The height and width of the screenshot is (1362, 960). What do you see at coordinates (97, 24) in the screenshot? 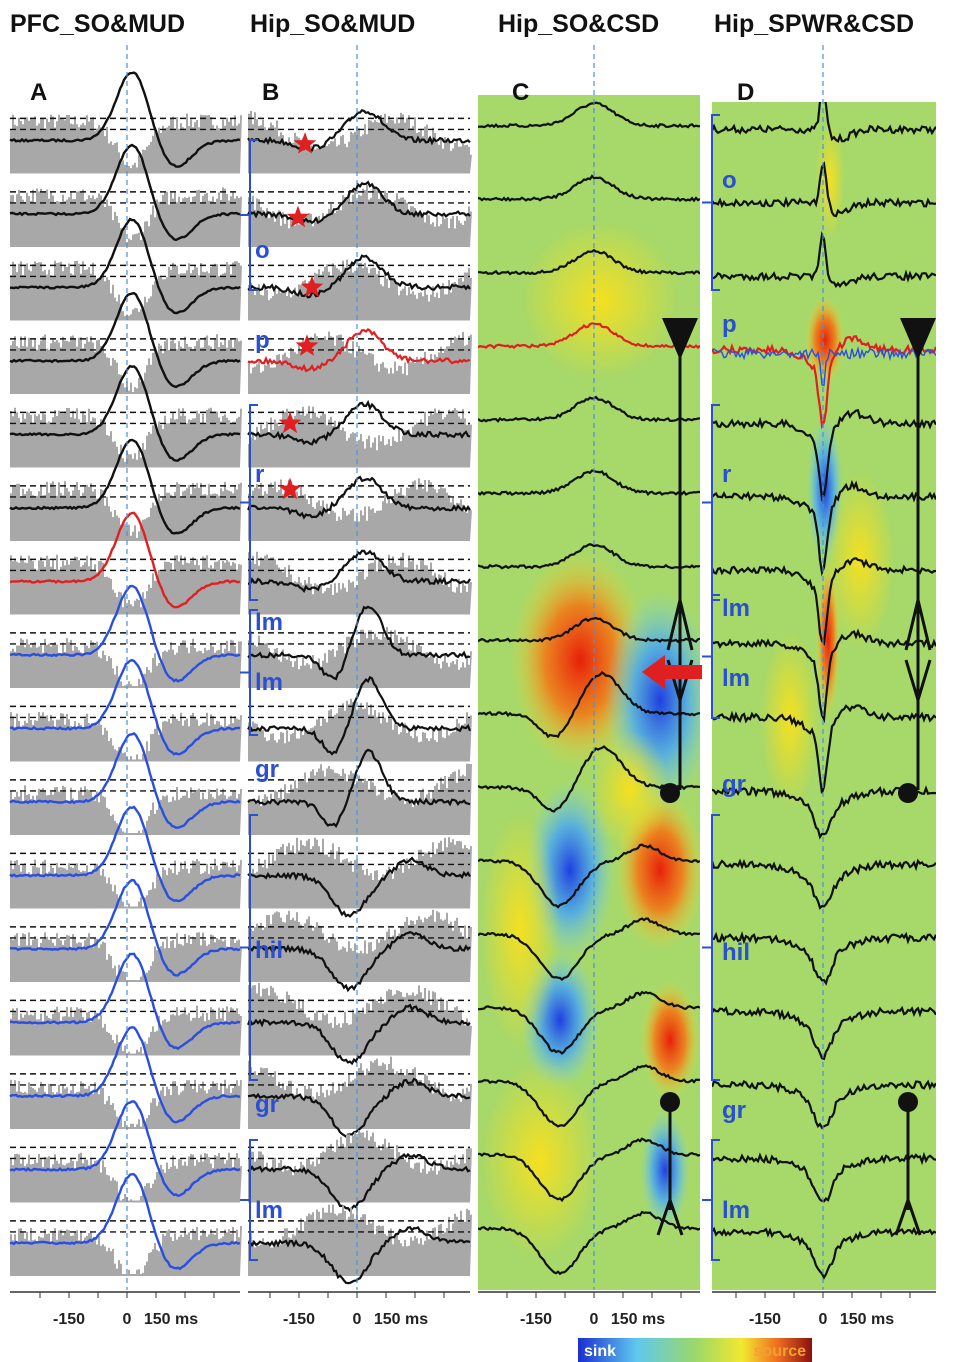
I see `panel-title: PFC_SO&MUD` at bounding box center [97, 24].